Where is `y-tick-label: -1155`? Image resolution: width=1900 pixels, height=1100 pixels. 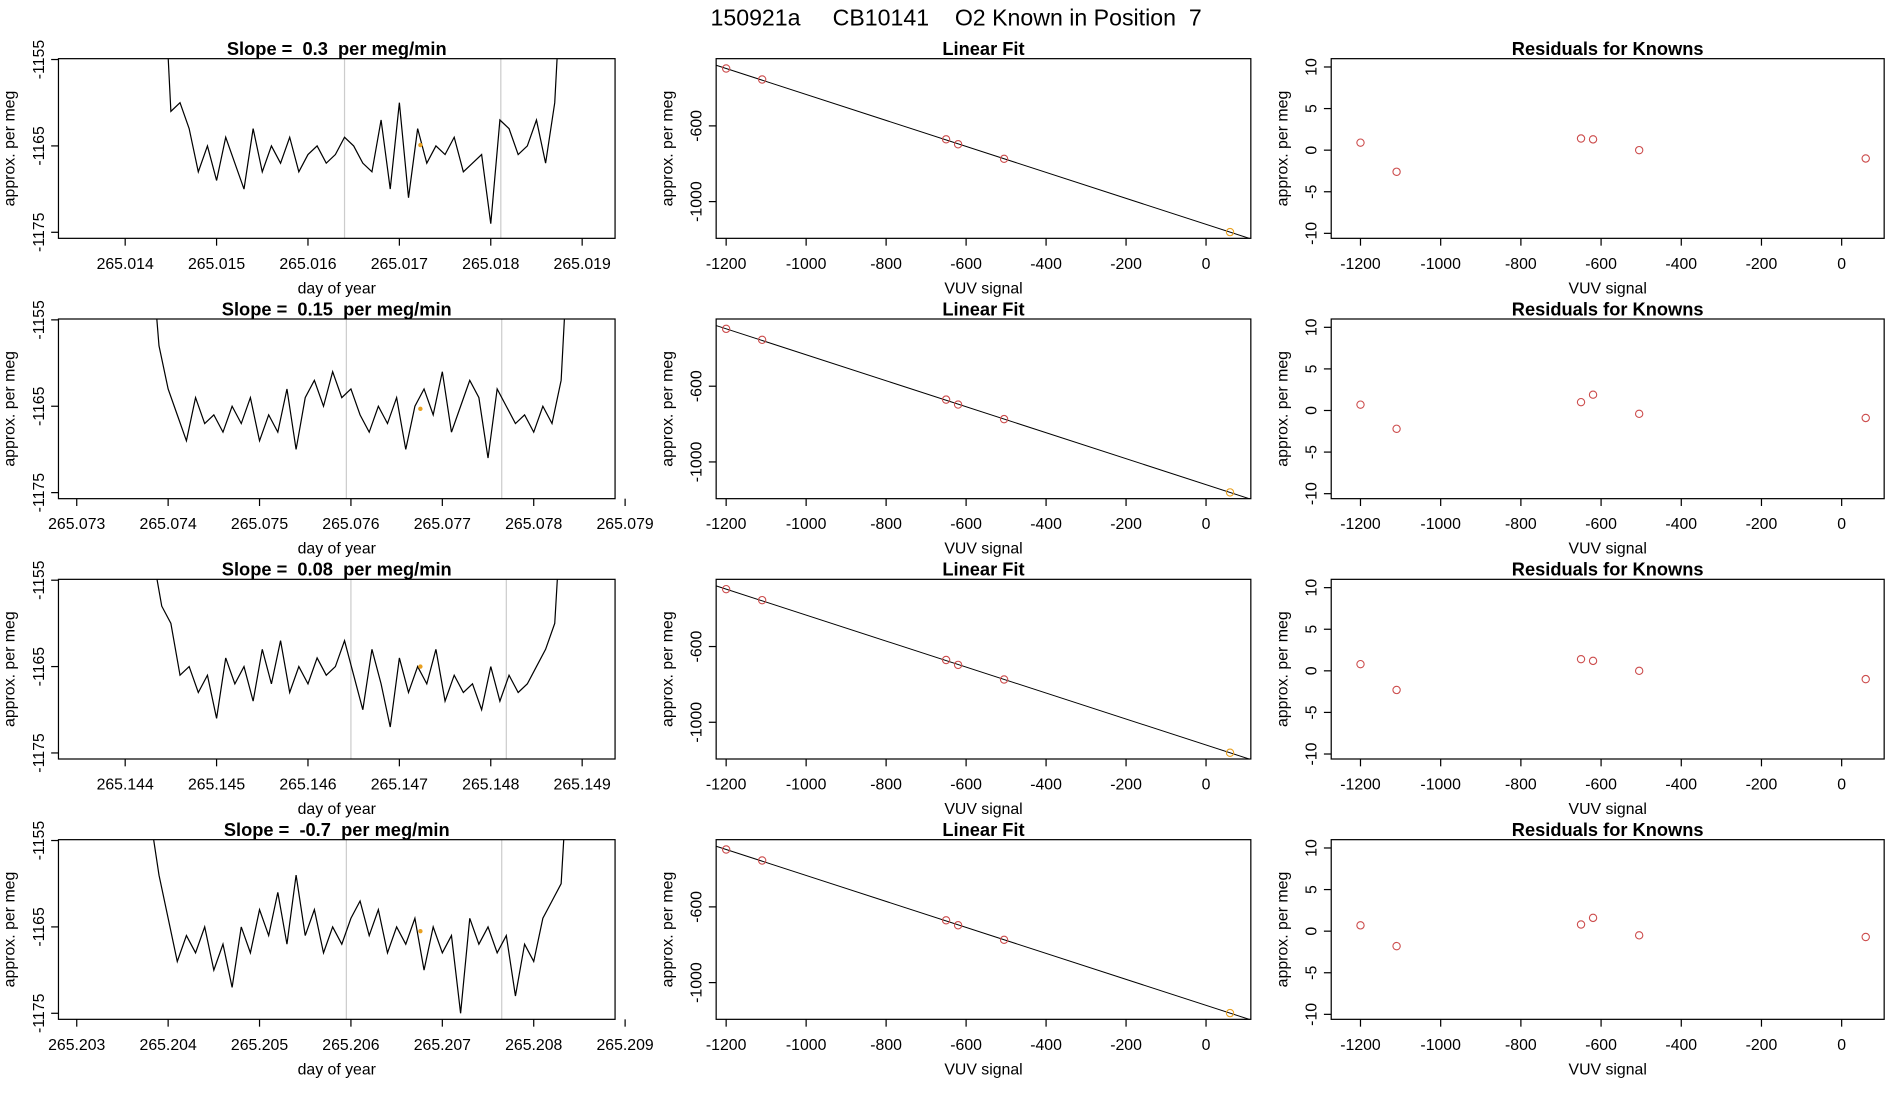
y-tick-label: -1155 is located at coordinates (39, 60).